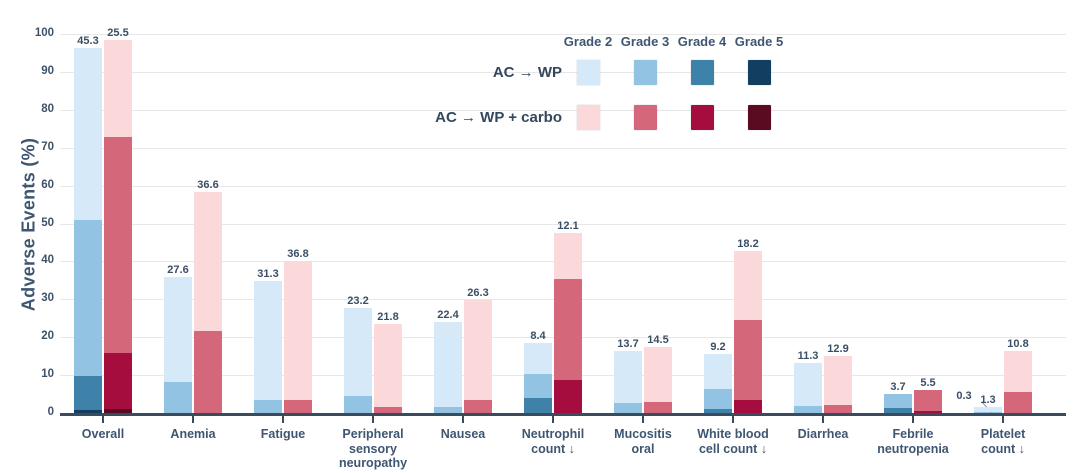 This screenshot has width=1080, height=473. I want to click on segment-value-label: 23.2, so click(358, 301).